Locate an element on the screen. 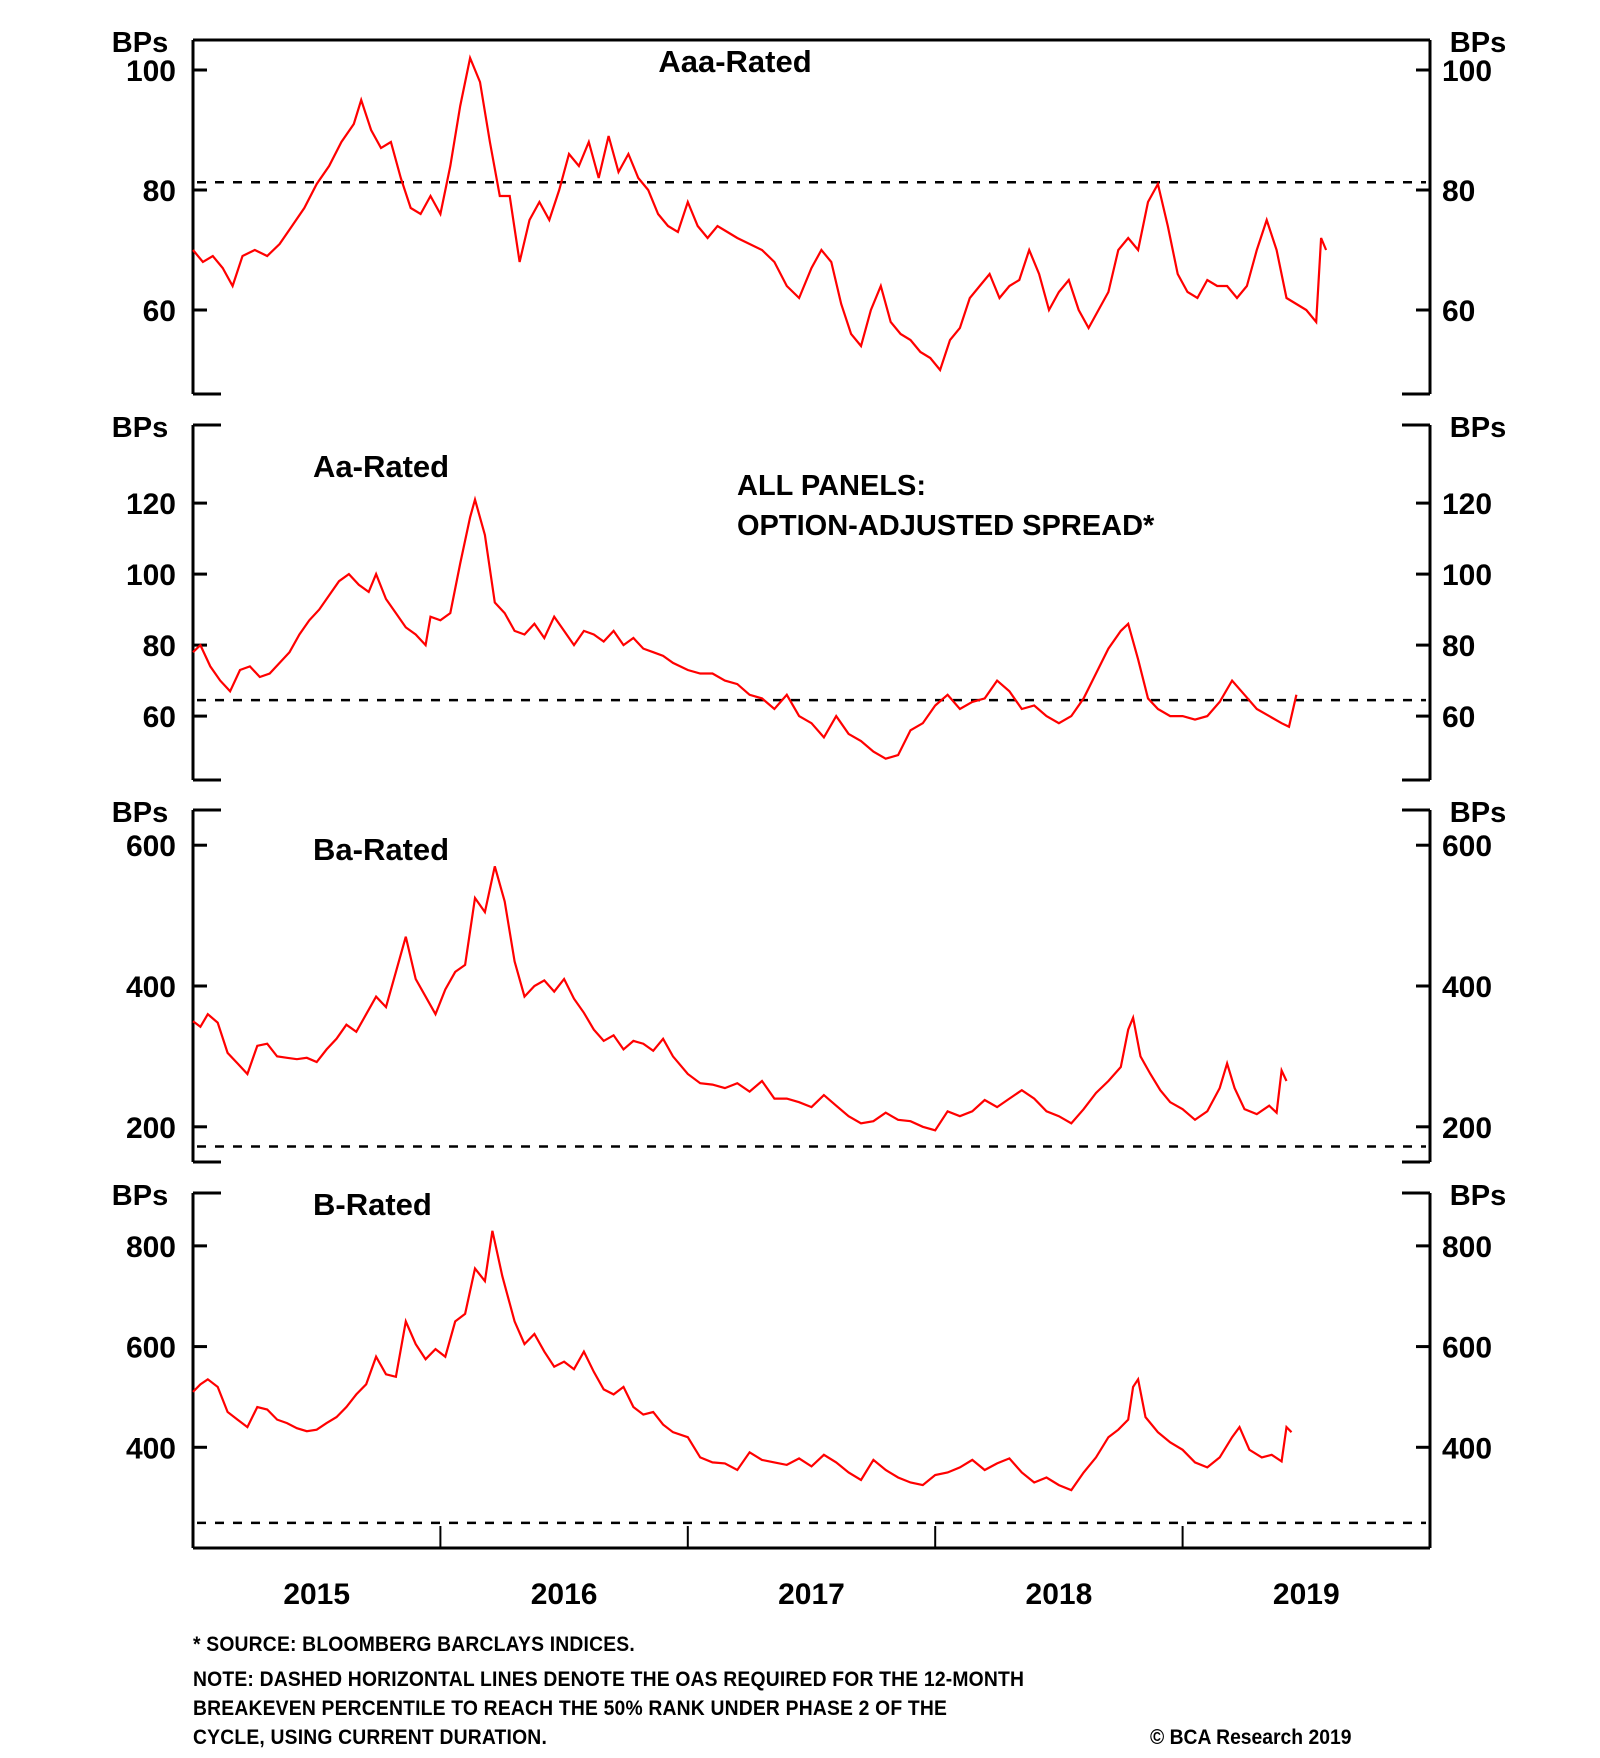 The image size is (1600, 1758). x-tick-label: 2018 is located at coordinates (1059, 1594).